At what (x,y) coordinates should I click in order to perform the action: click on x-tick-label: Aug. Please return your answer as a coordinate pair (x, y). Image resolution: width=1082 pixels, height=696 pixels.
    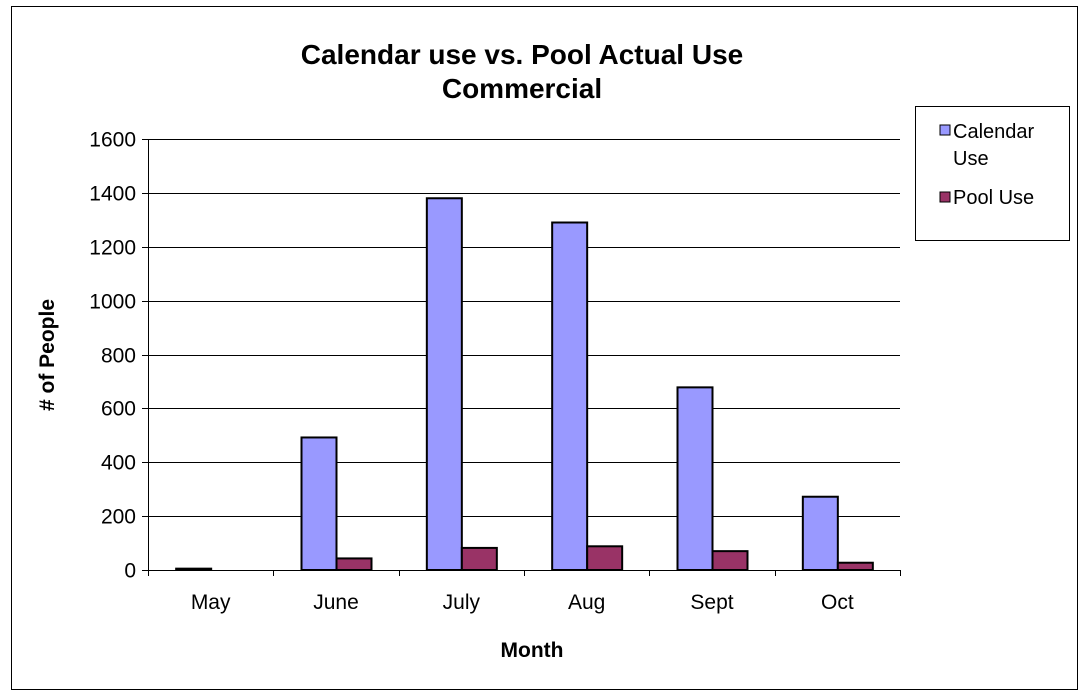
    Looking at the image, I should click on (586, 602).